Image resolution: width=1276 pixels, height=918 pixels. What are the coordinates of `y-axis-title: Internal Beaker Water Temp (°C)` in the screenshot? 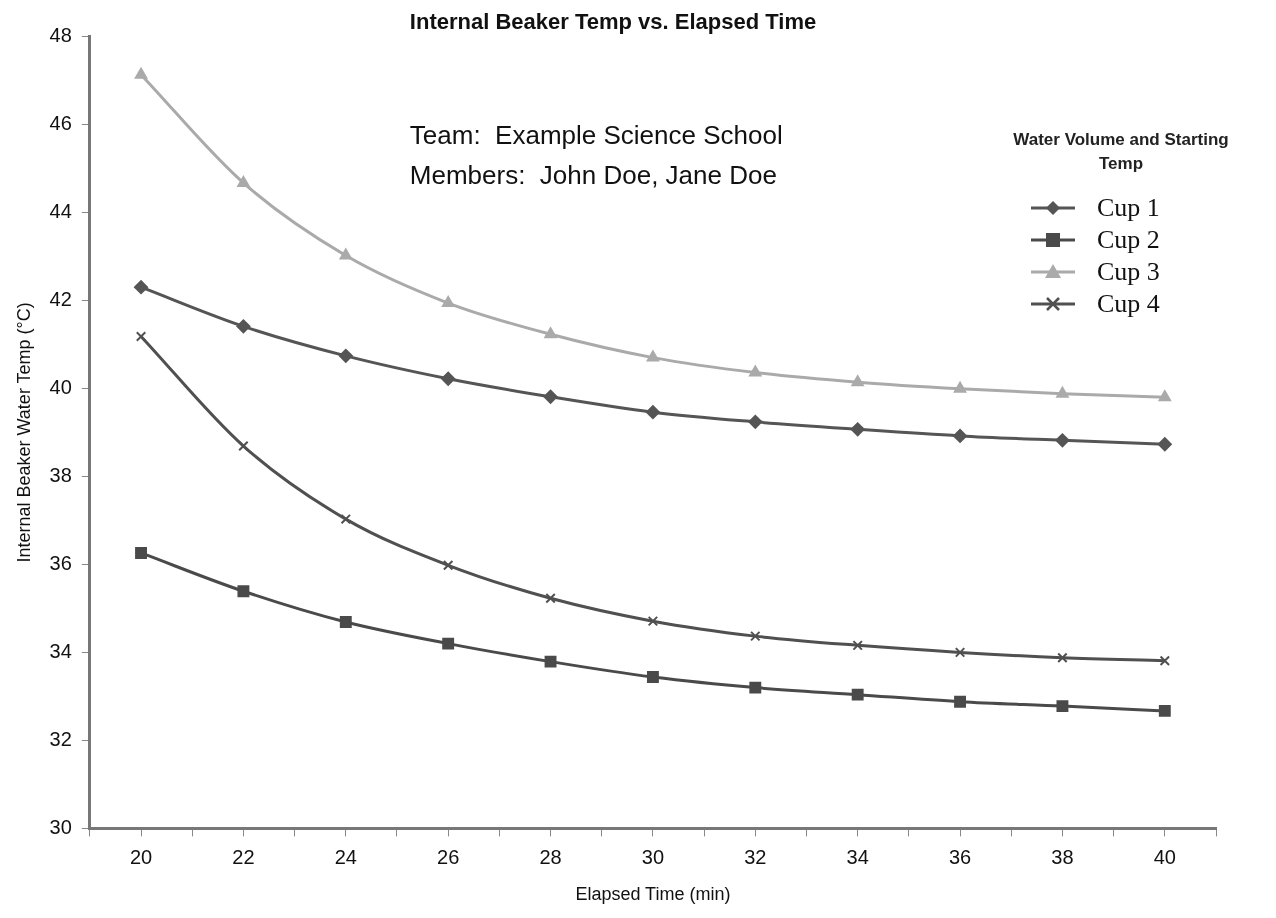 It's located at (23, 432).